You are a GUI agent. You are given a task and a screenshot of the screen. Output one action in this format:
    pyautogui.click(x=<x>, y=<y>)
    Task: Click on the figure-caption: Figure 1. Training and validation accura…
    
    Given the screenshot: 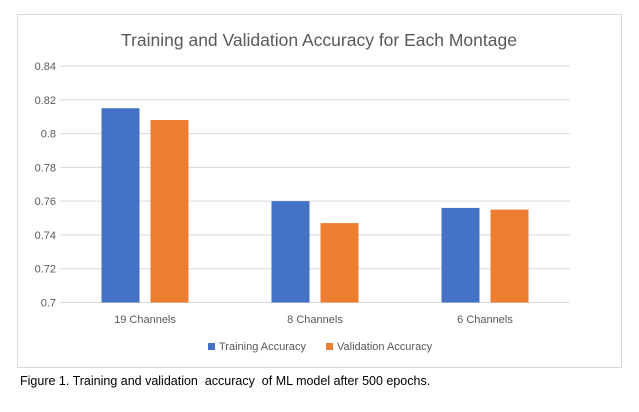 What is the action you would take?
    pyautogui.click(x=225, y=381)
    